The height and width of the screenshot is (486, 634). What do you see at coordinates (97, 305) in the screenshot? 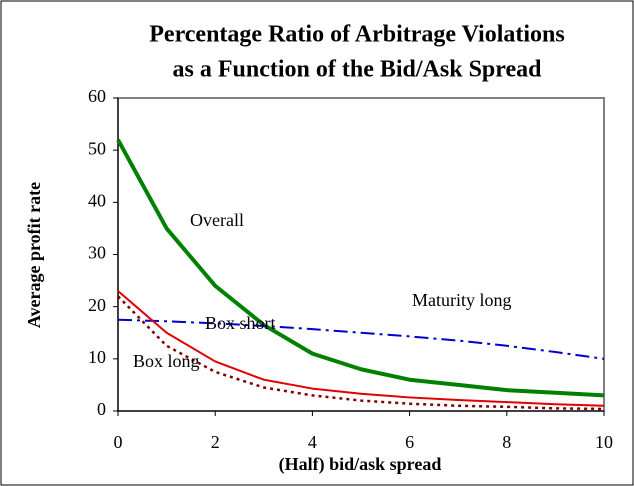
I see `y-tick-label: 20` at bounding box center [97, 305].